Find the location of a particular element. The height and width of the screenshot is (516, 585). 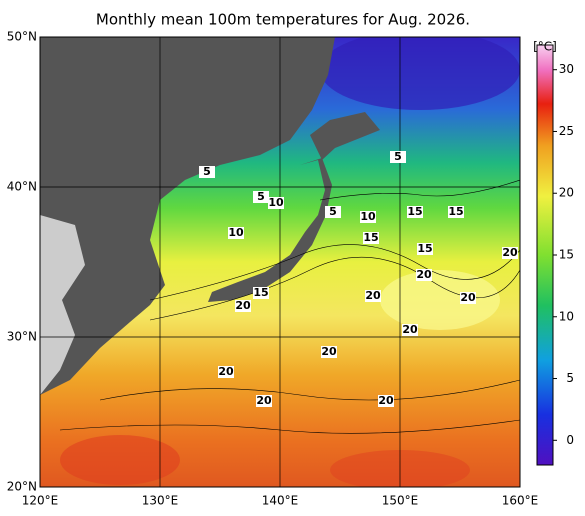

colorbar-tick-label: 25 is located at coordinates (566, 131).